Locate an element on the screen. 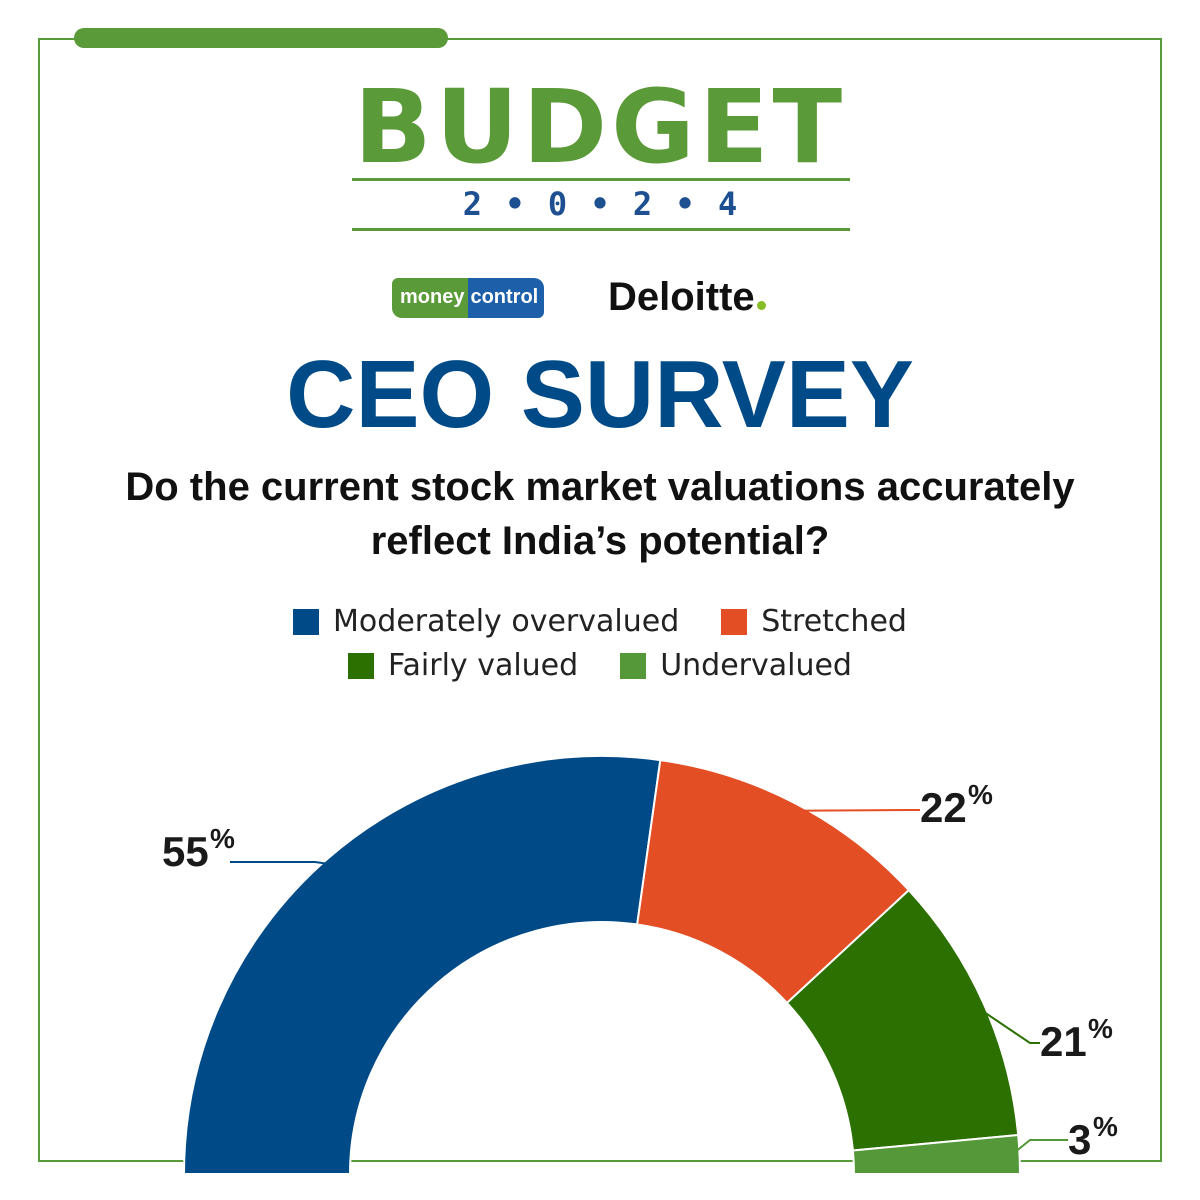 This screenshot has width=1200, height=1200. leader-line-stretched is located at coordinates (856, 810).